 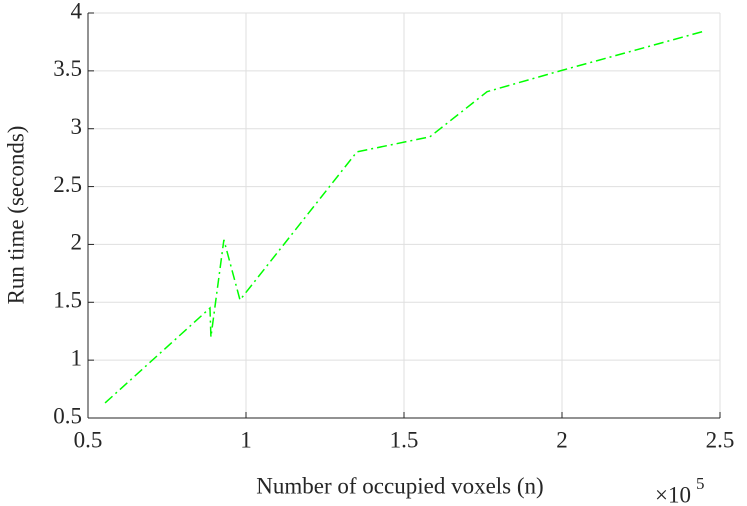 What do you see at coordinates (88, 439) in the screenshot?
I see `x-tick-label: 0.5` at bounding box center [88, 439].